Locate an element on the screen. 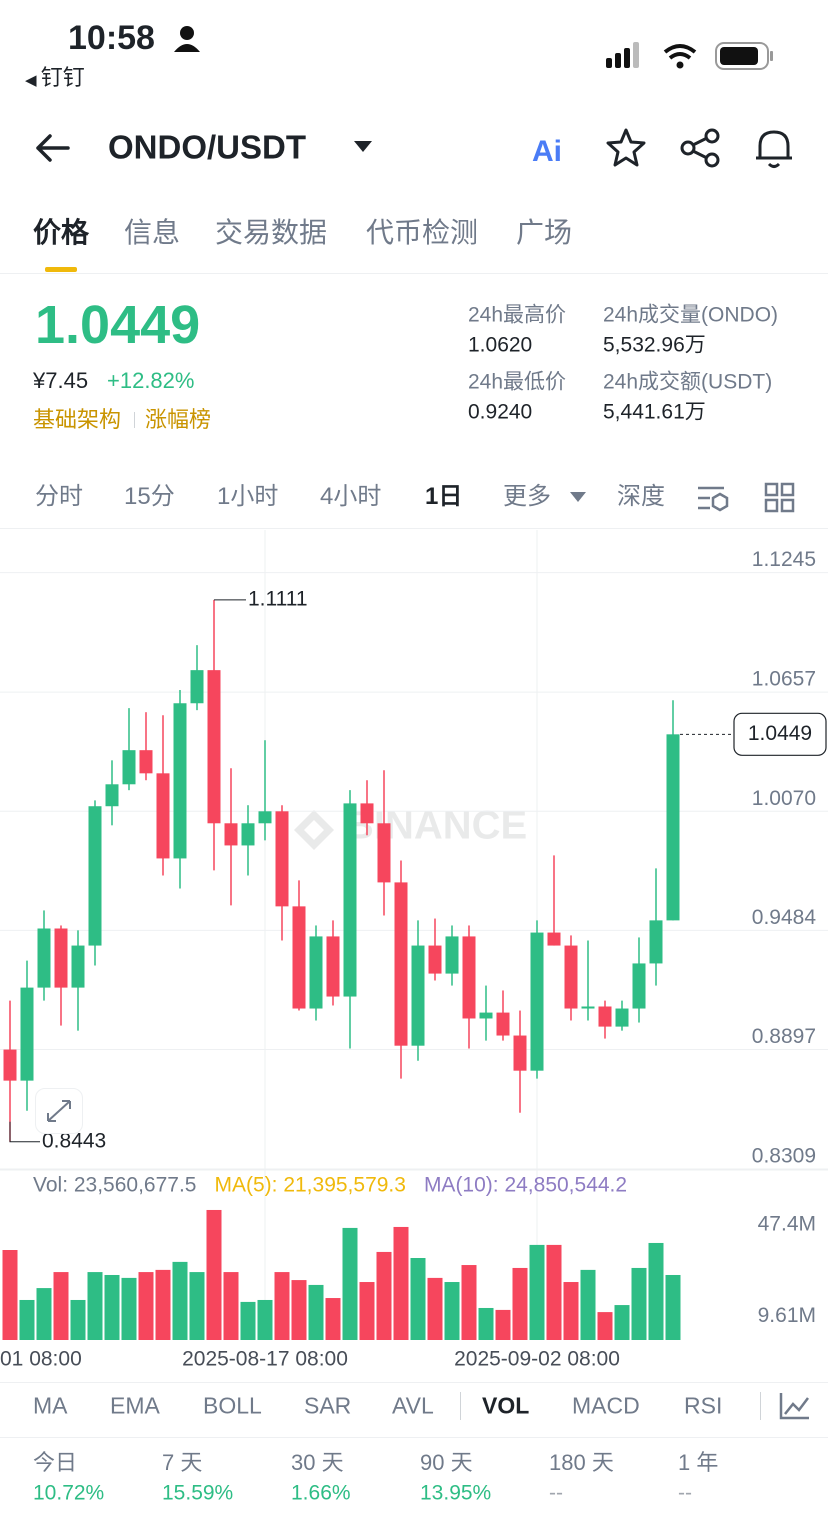  more-dropdown is located at coordinates (579, 497).